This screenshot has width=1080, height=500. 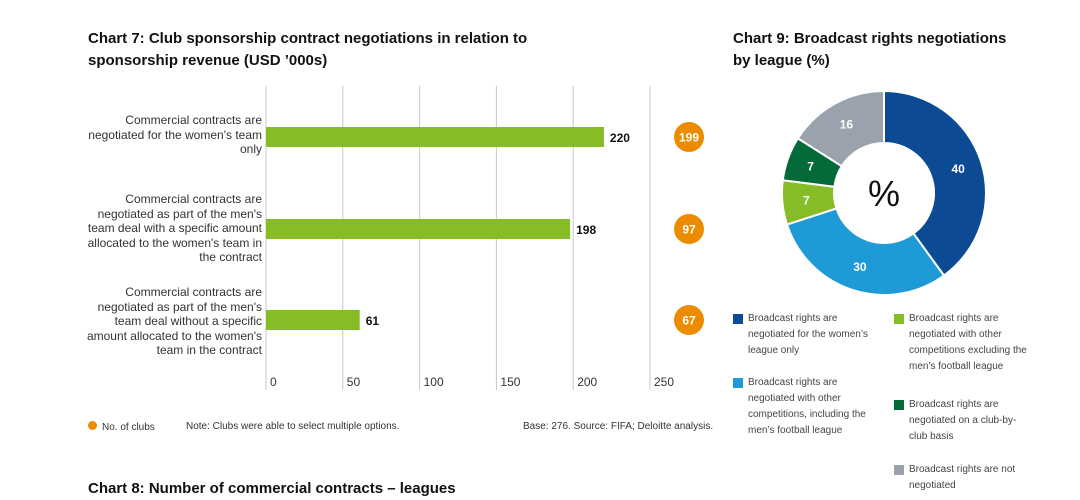 What do you see at coordinates (354, 382) in the screenshot?
I see `x-tick-label: 50` at bounding box center [354, 382].